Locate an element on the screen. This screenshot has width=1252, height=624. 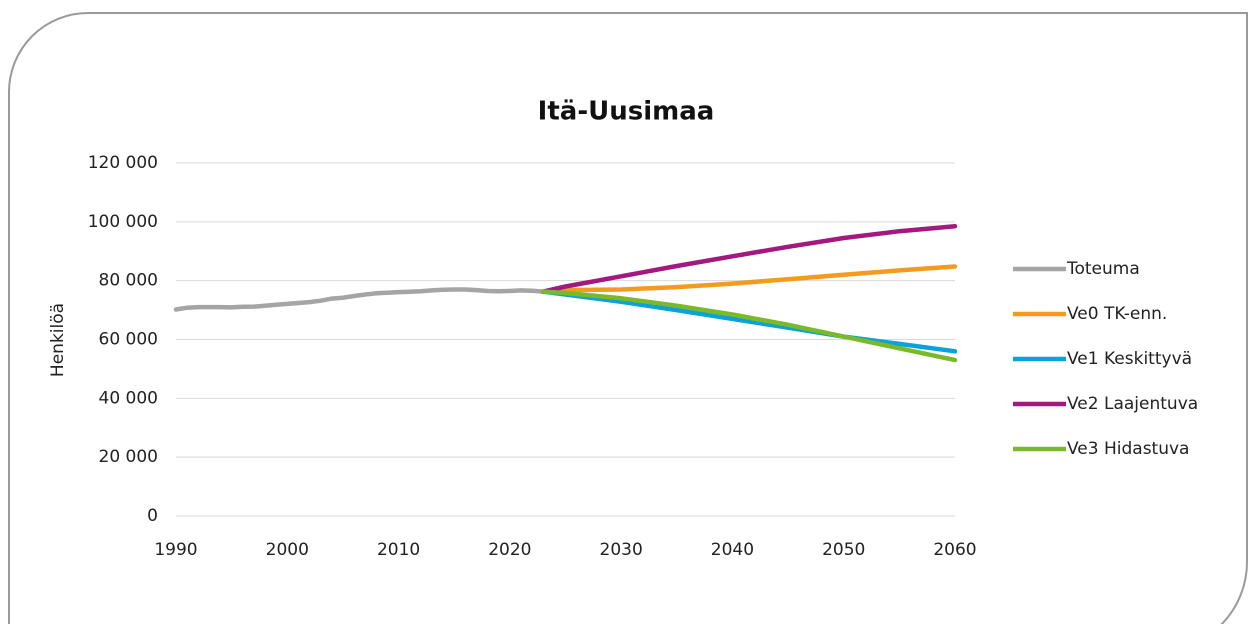
legend-label: Ve2 Laajentuva is located at coordinates (1132, 404).